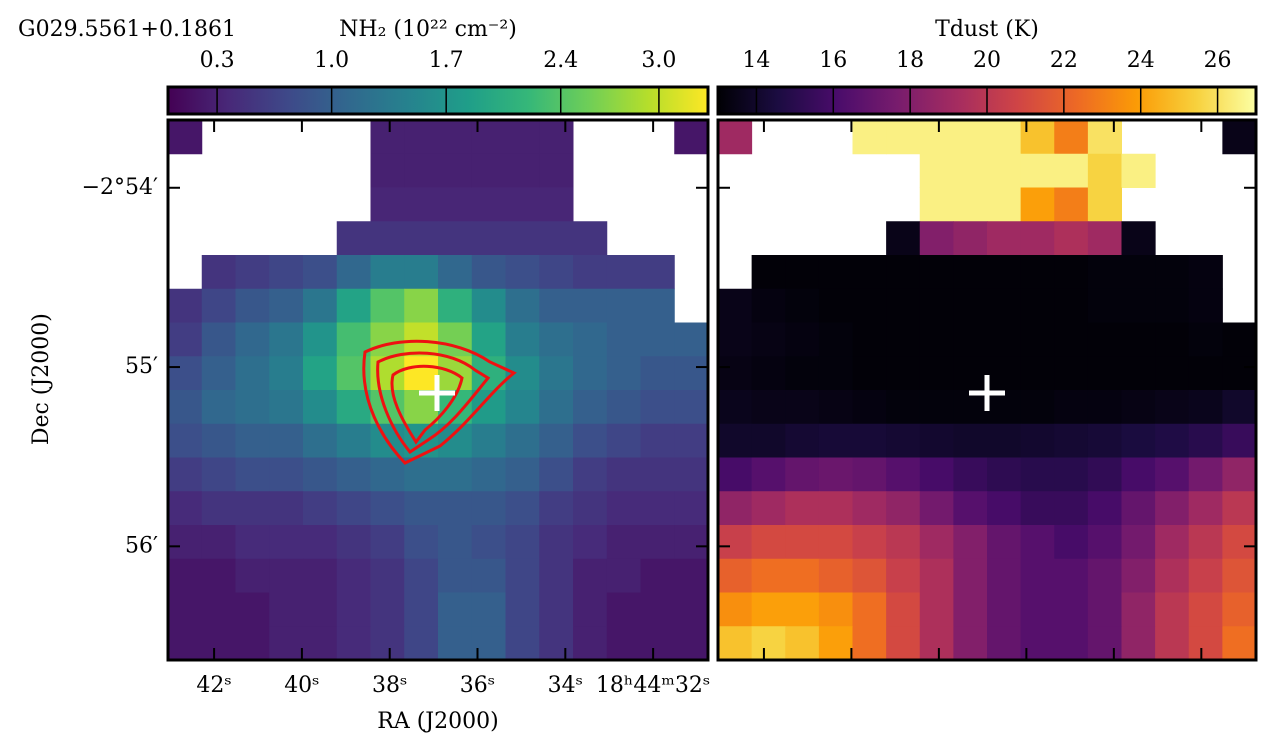 The width and height of the screenshot is (1272, 752). What do you see at coordinates (1064, 60) in the screenshot?
I see `colorbar-tick-label: 22` at bounding box center [1064, 60].